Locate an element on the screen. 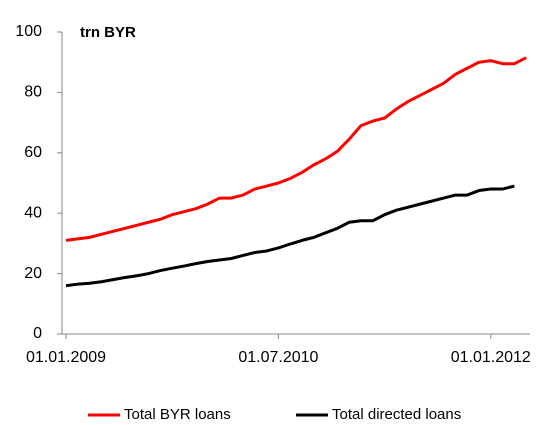  y-tick-label: 60 is located at coordinates (33, 152).